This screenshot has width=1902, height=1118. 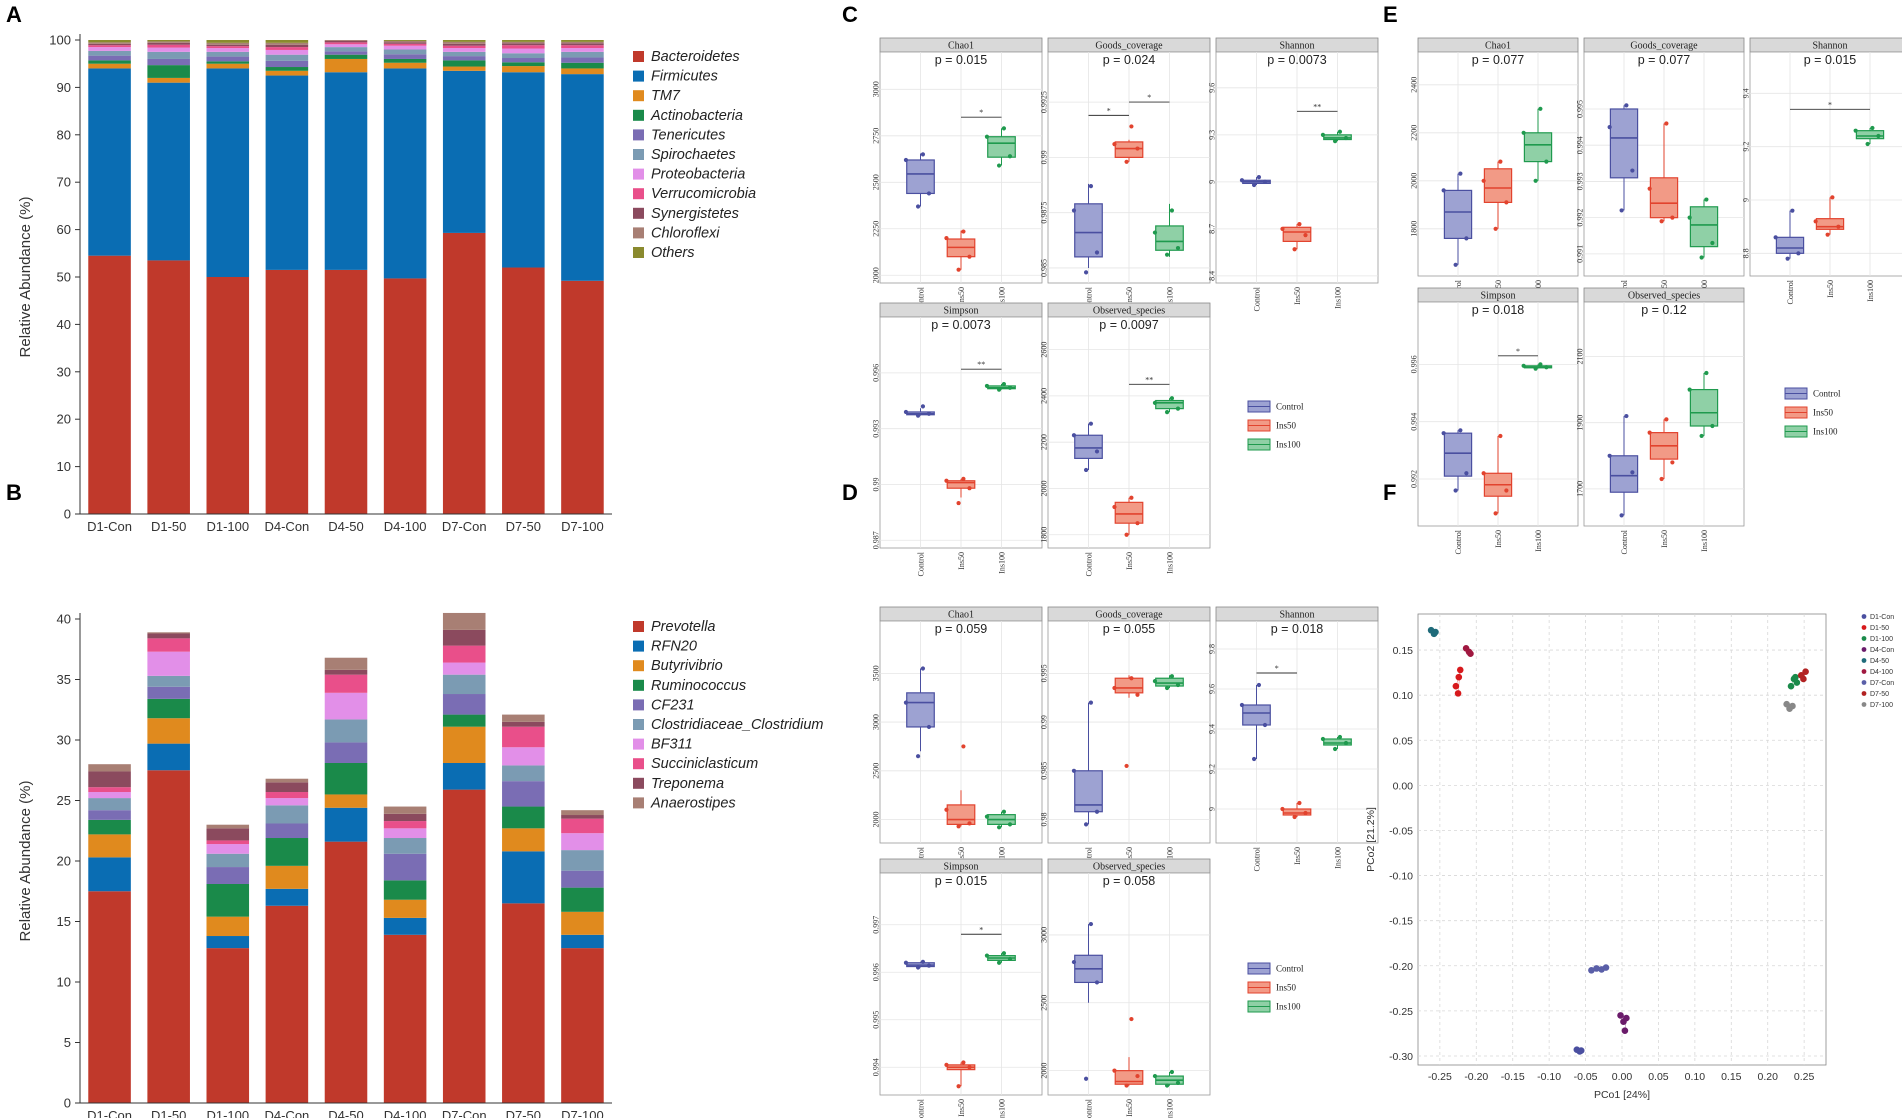 I want to click on legend-label: Ruminococcus, so click(x=698, y=686).